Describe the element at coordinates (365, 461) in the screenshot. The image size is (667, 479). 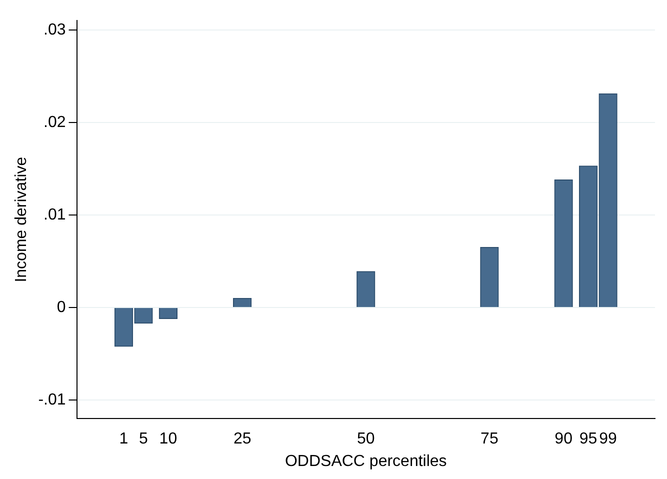
I see `x-axis-title: ODDSACC percentiles` at that location.